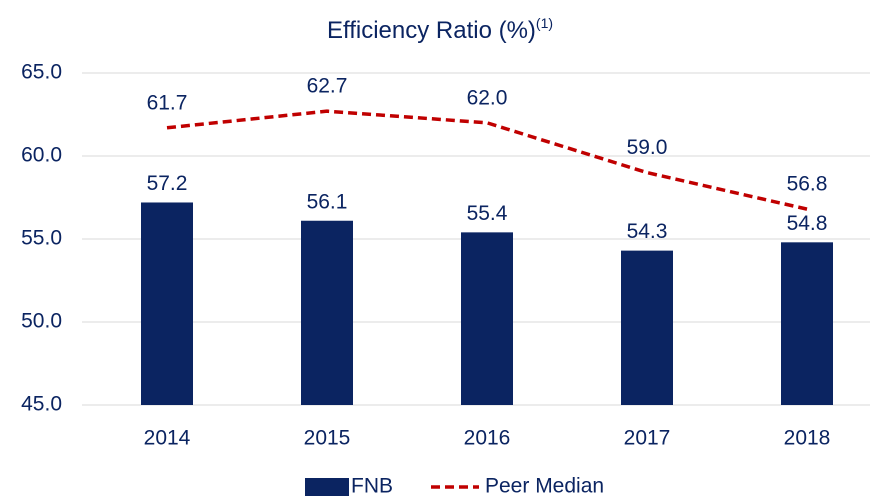 The height and width of the screenshot is (497, 879). Describe the element at coordinates (544, 23) in the screenshot. I see `title-note: (1)` at that location.